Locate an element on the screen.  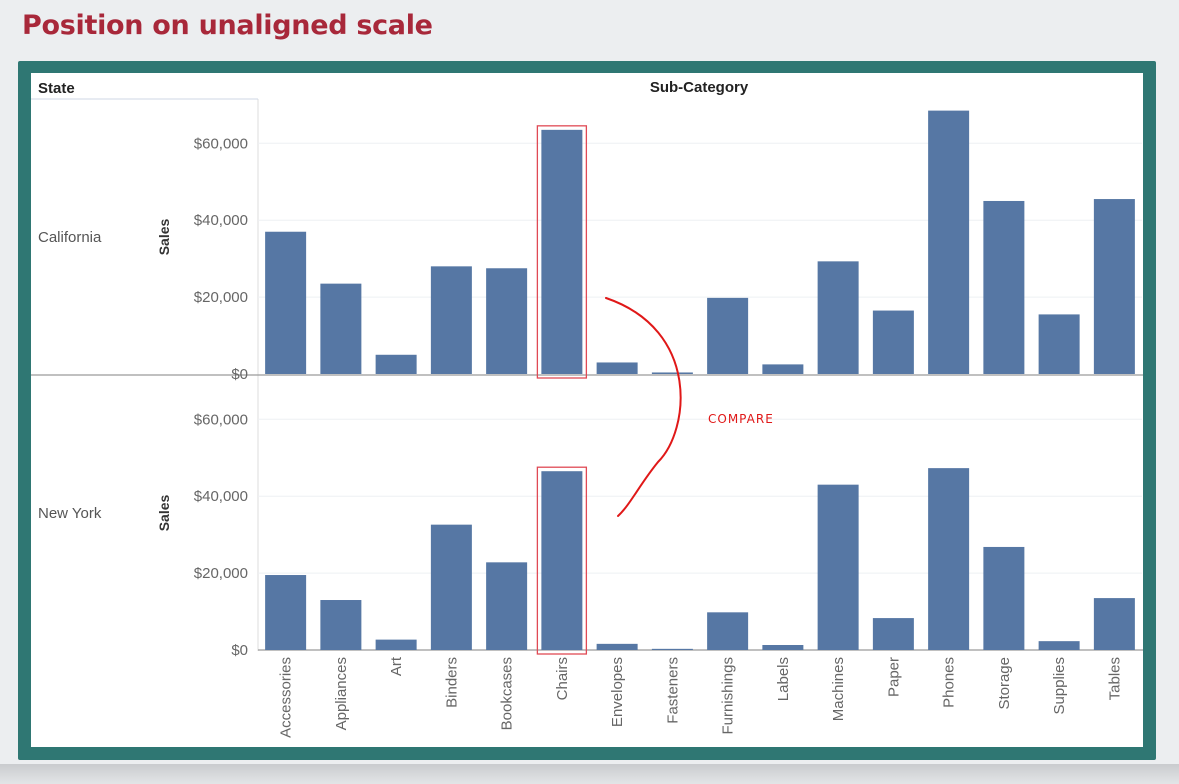
row-header: State is located at coordinates (56, 88).